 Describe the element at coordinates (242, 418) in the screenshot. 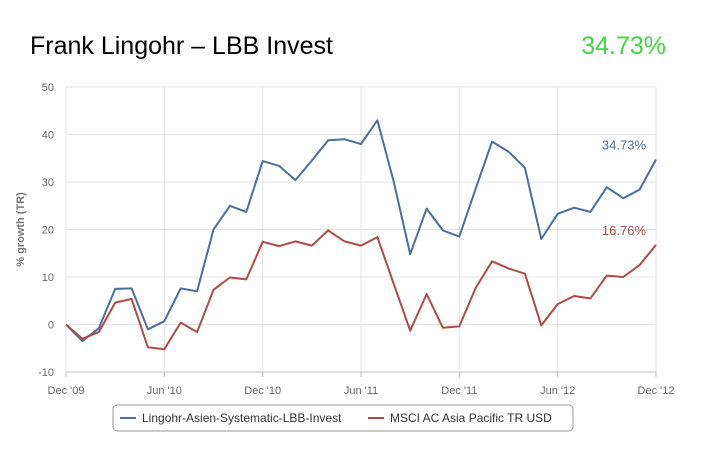

I see `legend-label-1: Lingohr-Asien-Systematic-LBB-Invest` at that location.